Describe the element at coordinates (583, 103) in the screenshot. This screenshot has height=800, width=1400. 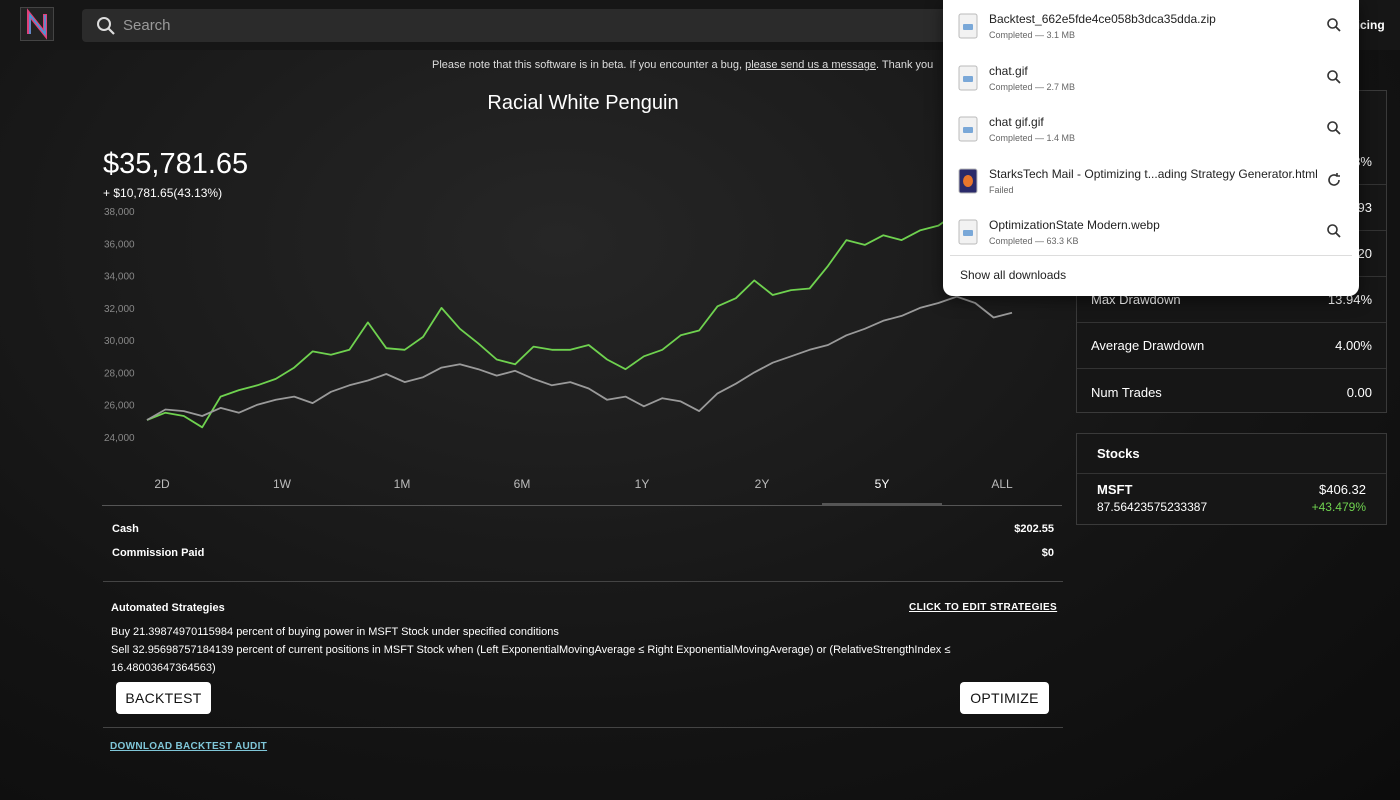
I see `portfolio-title: Racial White Penguin` at that location.